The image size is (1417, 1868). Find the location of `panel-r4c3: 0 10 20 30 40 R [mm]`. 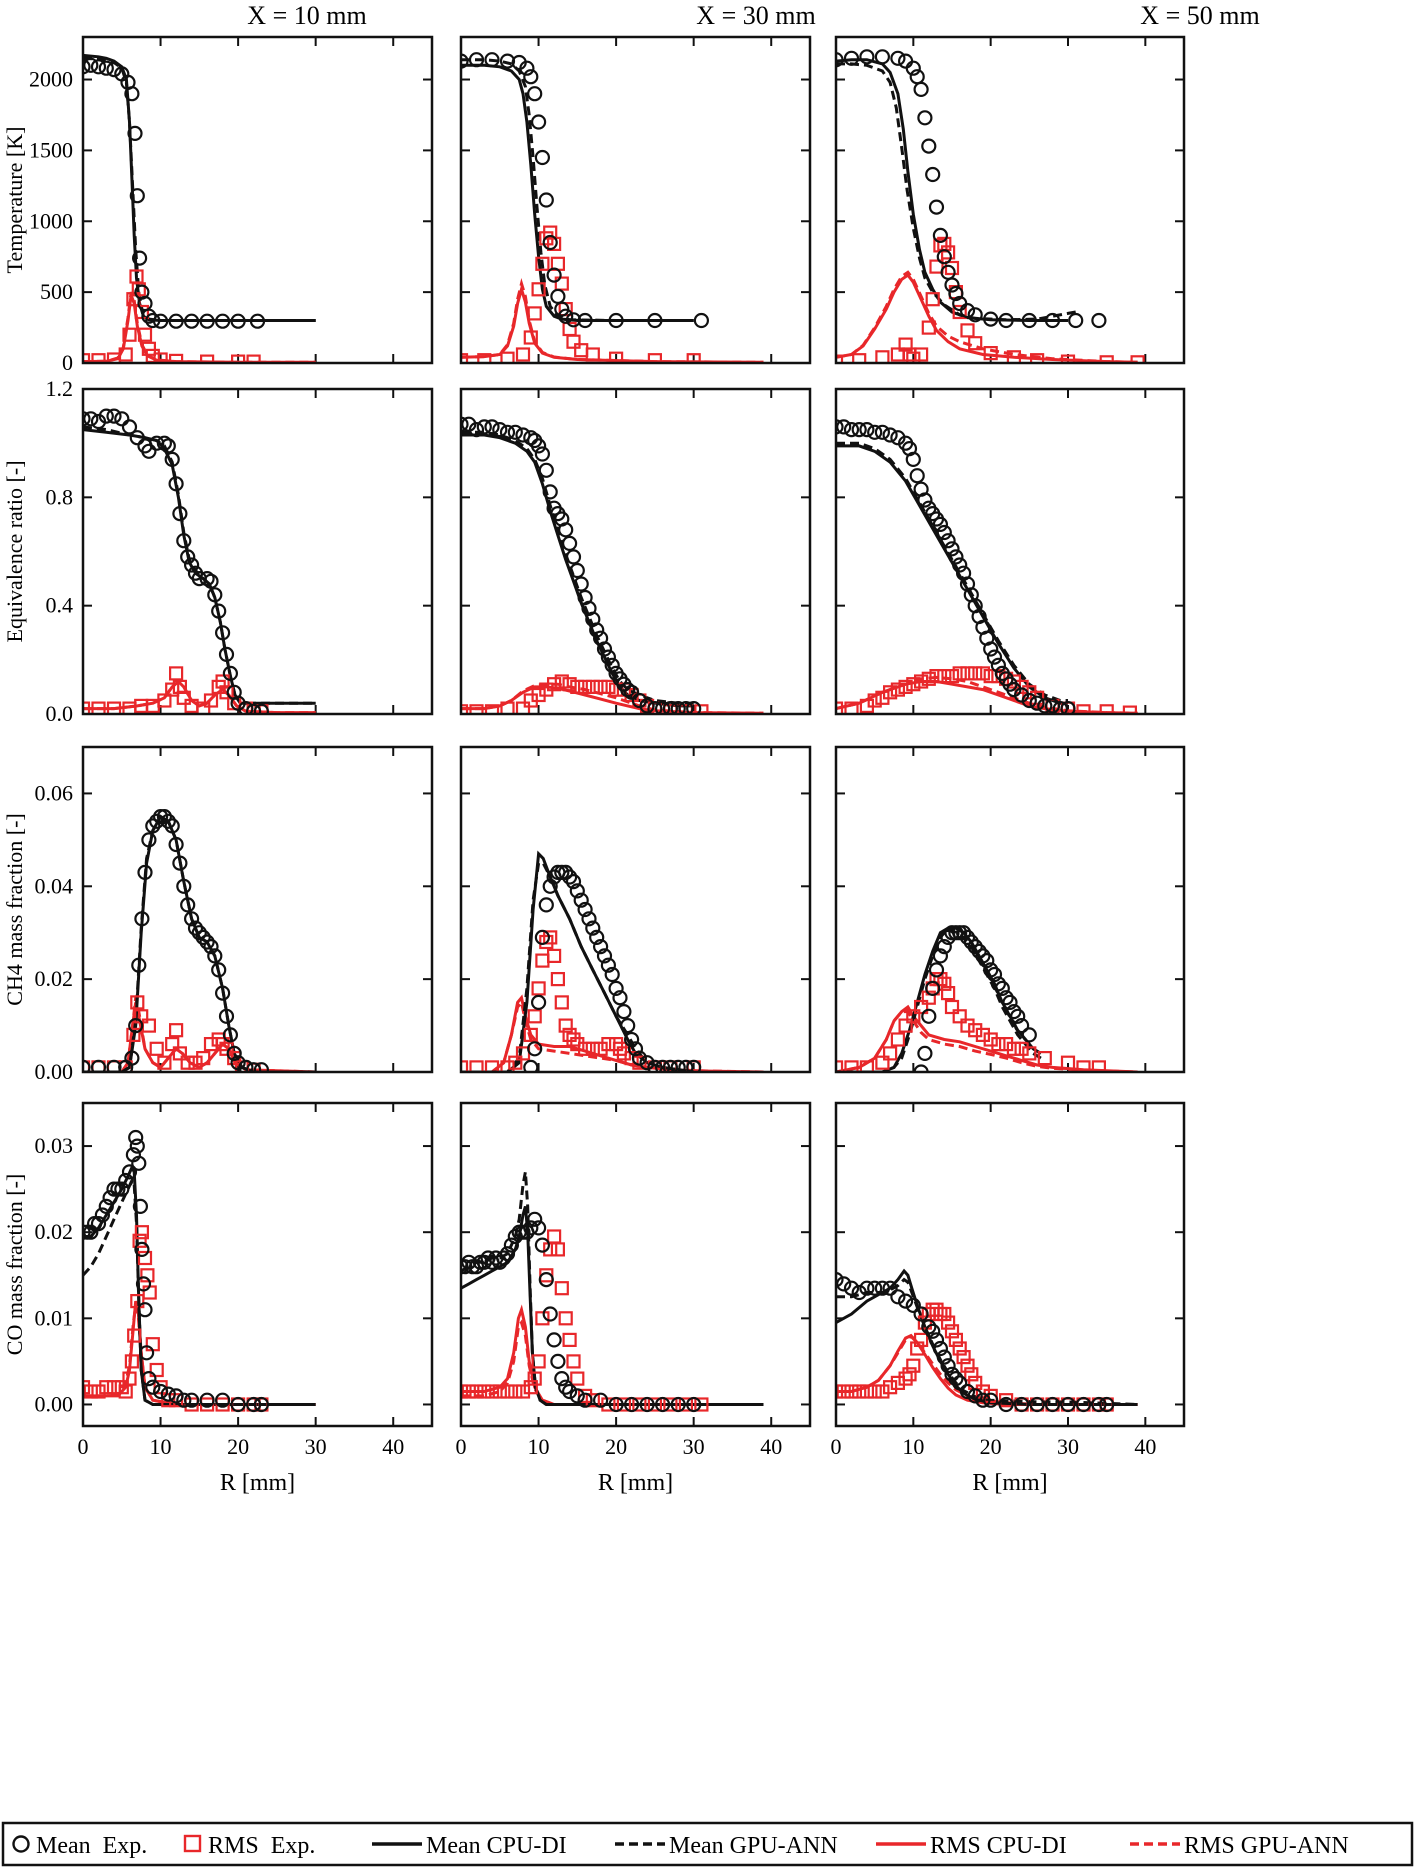

panel-r4c3: 0 10 20 30 40 R [mm] is located at coordinates (1008, 1298).